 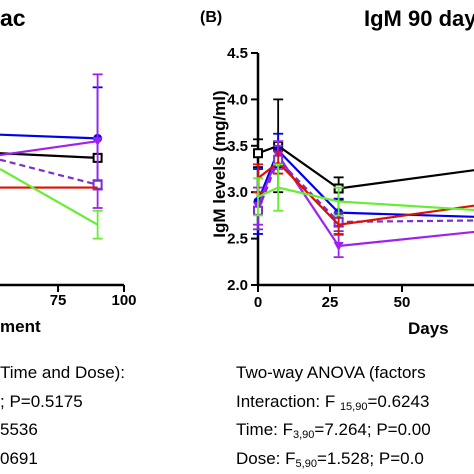 I want to click on panel-b-series-2-point, so click(x=338, y=247).